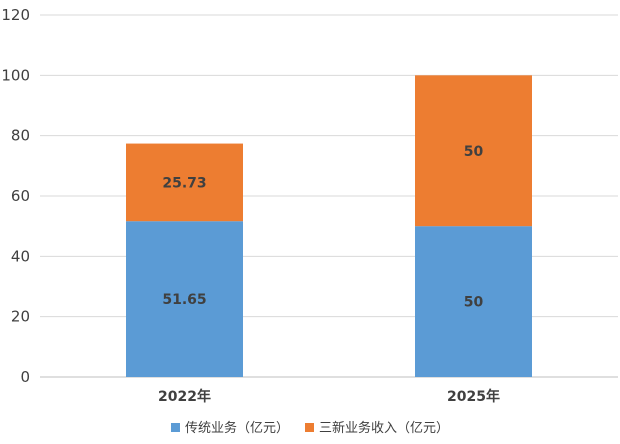 Image resolution: width=620 pixels, height=444 pixels. What do you see at coordinates (15, 15) in the screenshot?
I see `y-tick-label: 120` at bounding box center [15, 15].